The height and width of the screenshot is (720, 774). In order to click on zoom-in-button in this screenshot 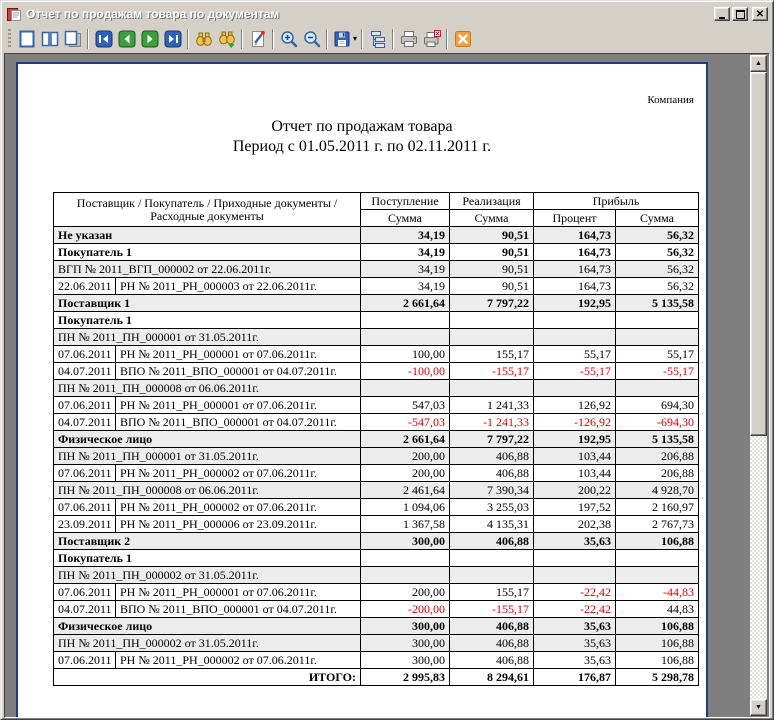, I will do `click(288, 38)`.